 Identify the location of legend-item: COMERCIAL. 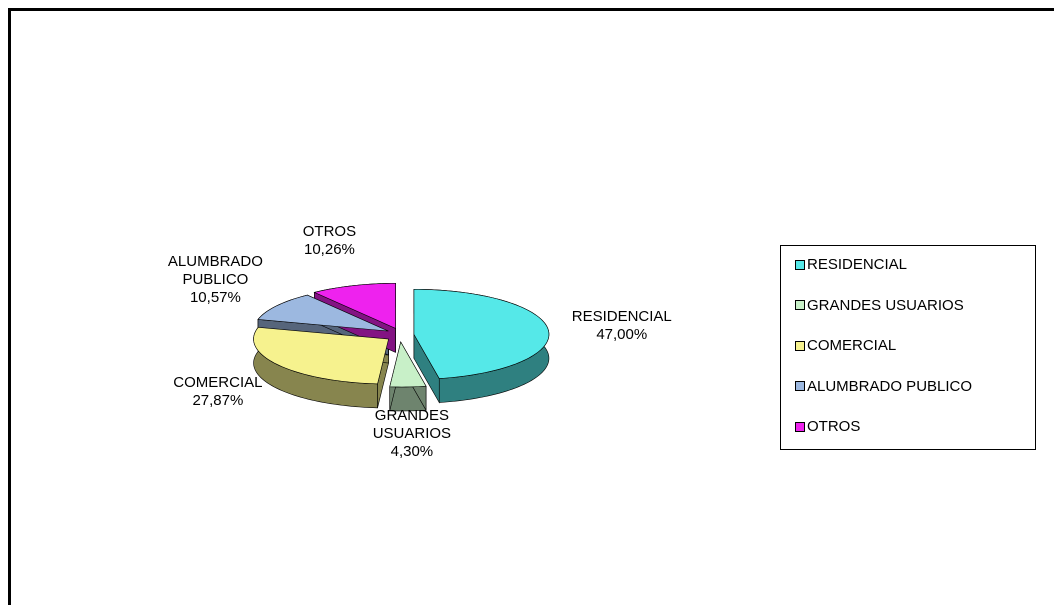
(845, 345).